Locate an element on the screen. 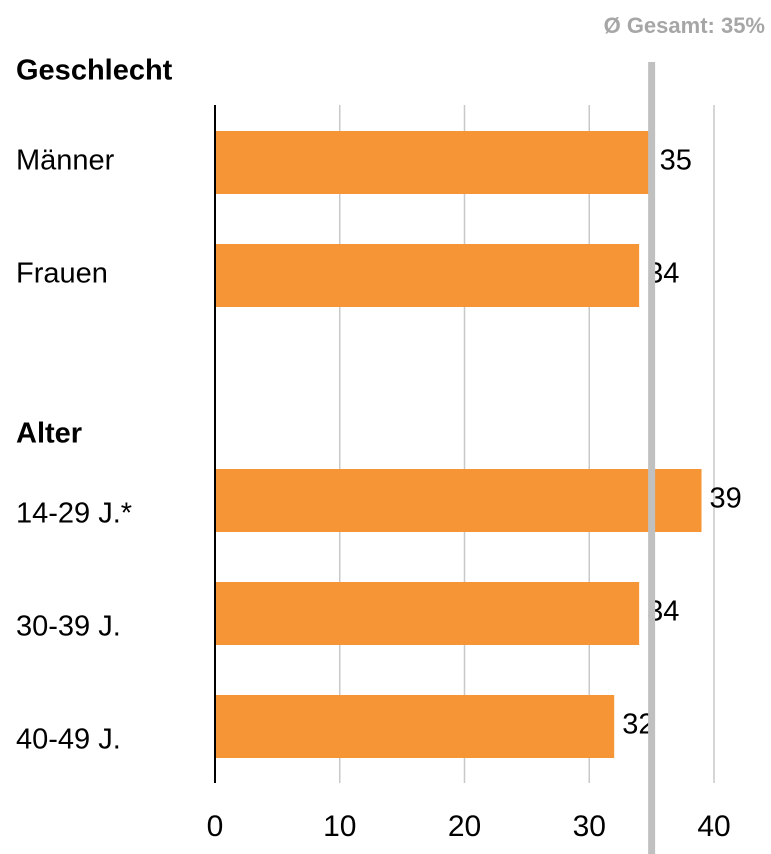  x-tick-label: 10 is located at coordinates (339, 826).